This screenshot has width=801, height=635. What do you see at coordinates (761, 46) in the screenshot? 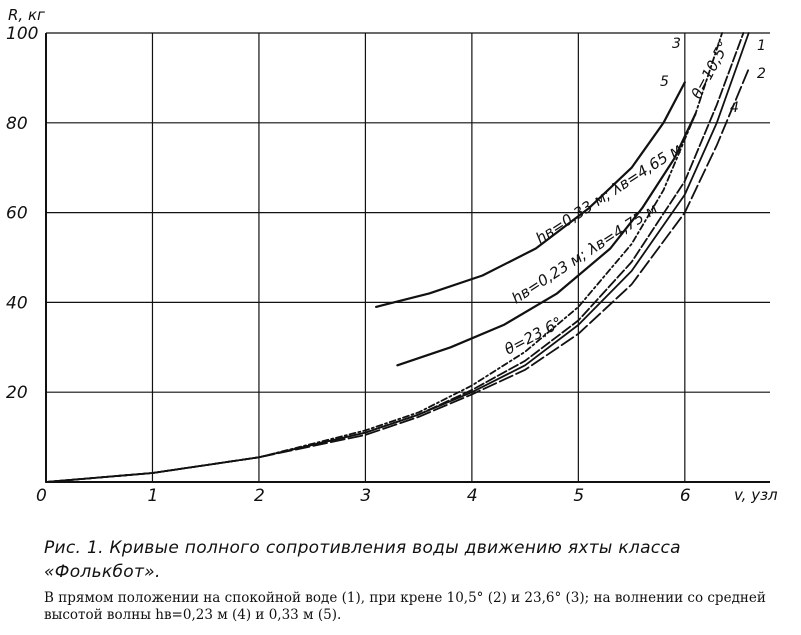
I see `curve-label-1: 1` at bounding box center [761, 46].